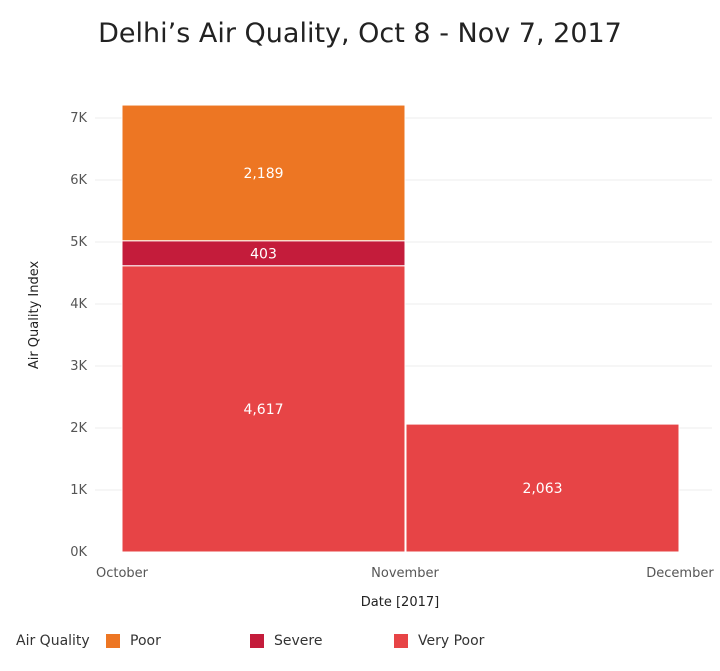 The width and height of the screenshot is (720, 671). I want to click on legend: Air Quality Poor Severe Very Poor, so click(361, 642).